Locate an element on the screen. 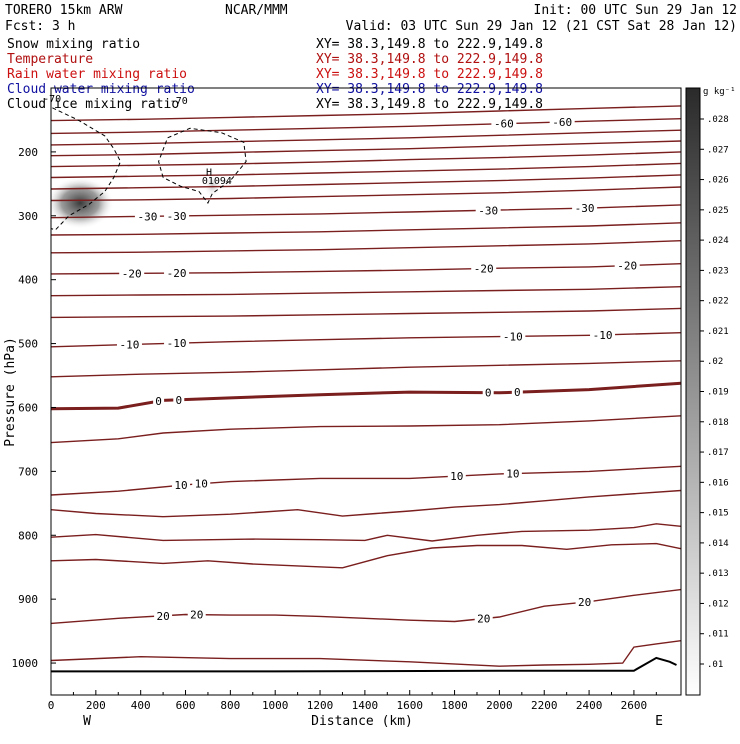  colorbar-label: .017 is located at coordinates (718, 453).